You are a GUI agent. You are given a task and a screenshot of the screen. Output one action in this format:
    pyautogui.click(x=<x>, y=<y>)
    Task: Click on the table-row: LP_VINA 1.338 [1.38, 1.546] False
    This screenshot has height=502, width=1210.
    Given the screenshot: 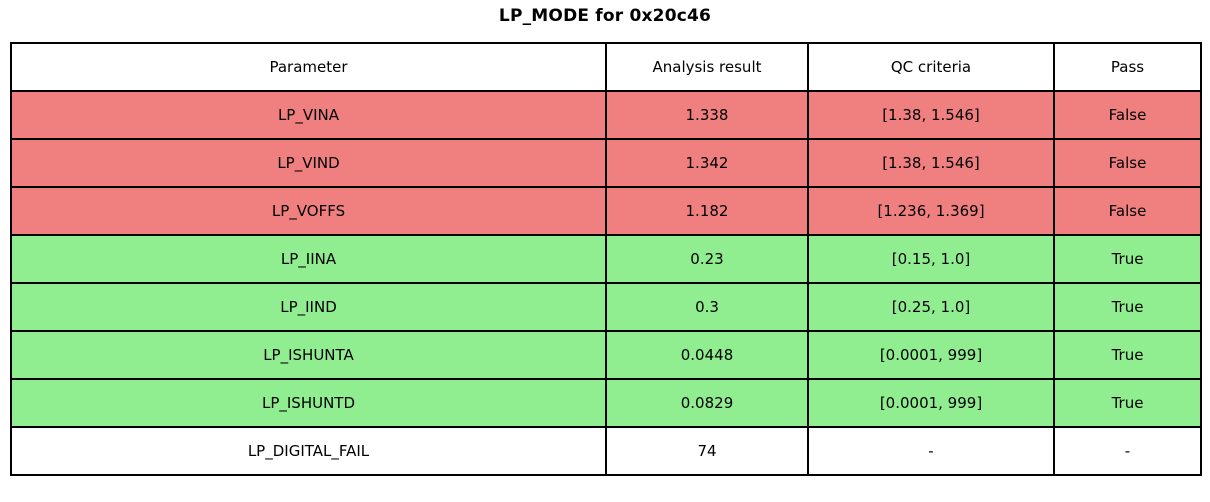 What is the action you would take?
    pyautogui.click(x=606, y=115)
    